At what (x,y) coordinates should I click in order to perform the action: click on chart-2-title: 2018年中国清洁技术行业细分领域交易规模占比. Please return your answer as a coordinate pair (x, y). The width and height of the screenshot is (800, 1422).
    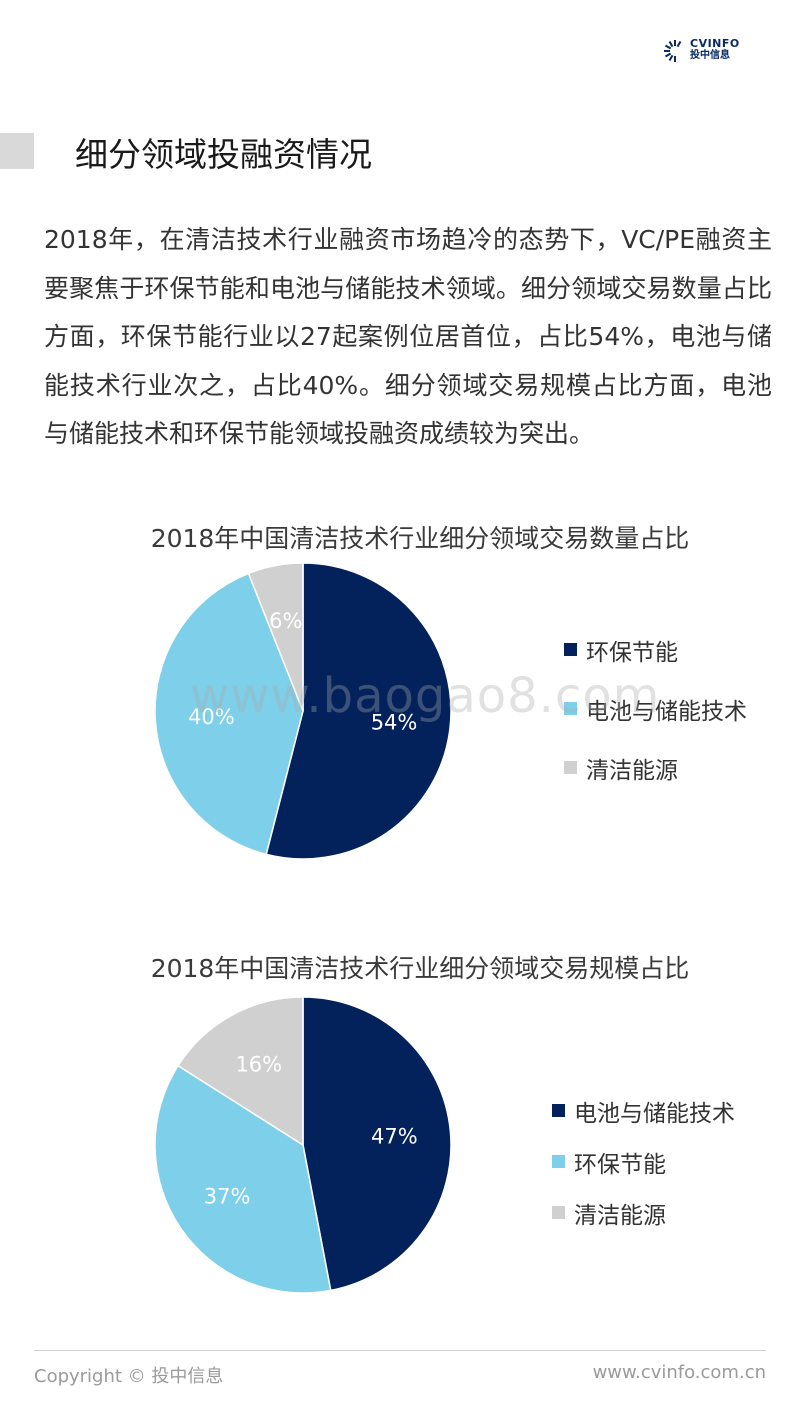
    Looking at the image, I should click on (420, 968).